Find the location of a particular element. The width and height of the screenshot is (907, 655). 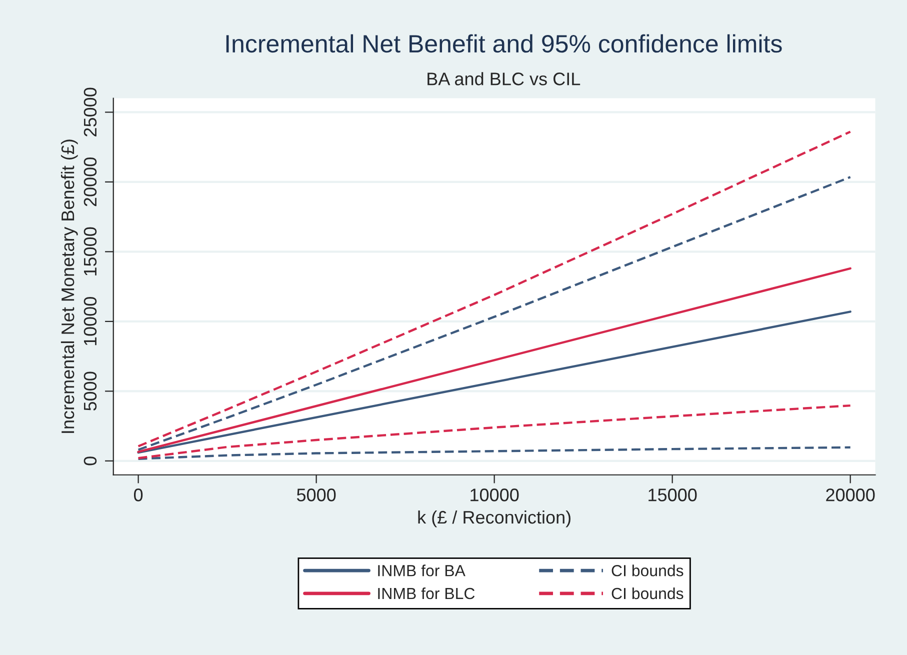

x-tick-label: 10000 is located at coordinates (494, 495).